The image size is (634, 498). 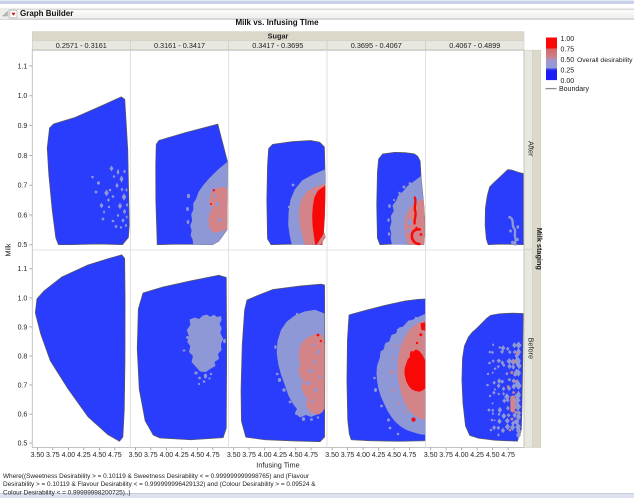 I want to click on svg-text: Infusing Time, so click(x=277, y=465).